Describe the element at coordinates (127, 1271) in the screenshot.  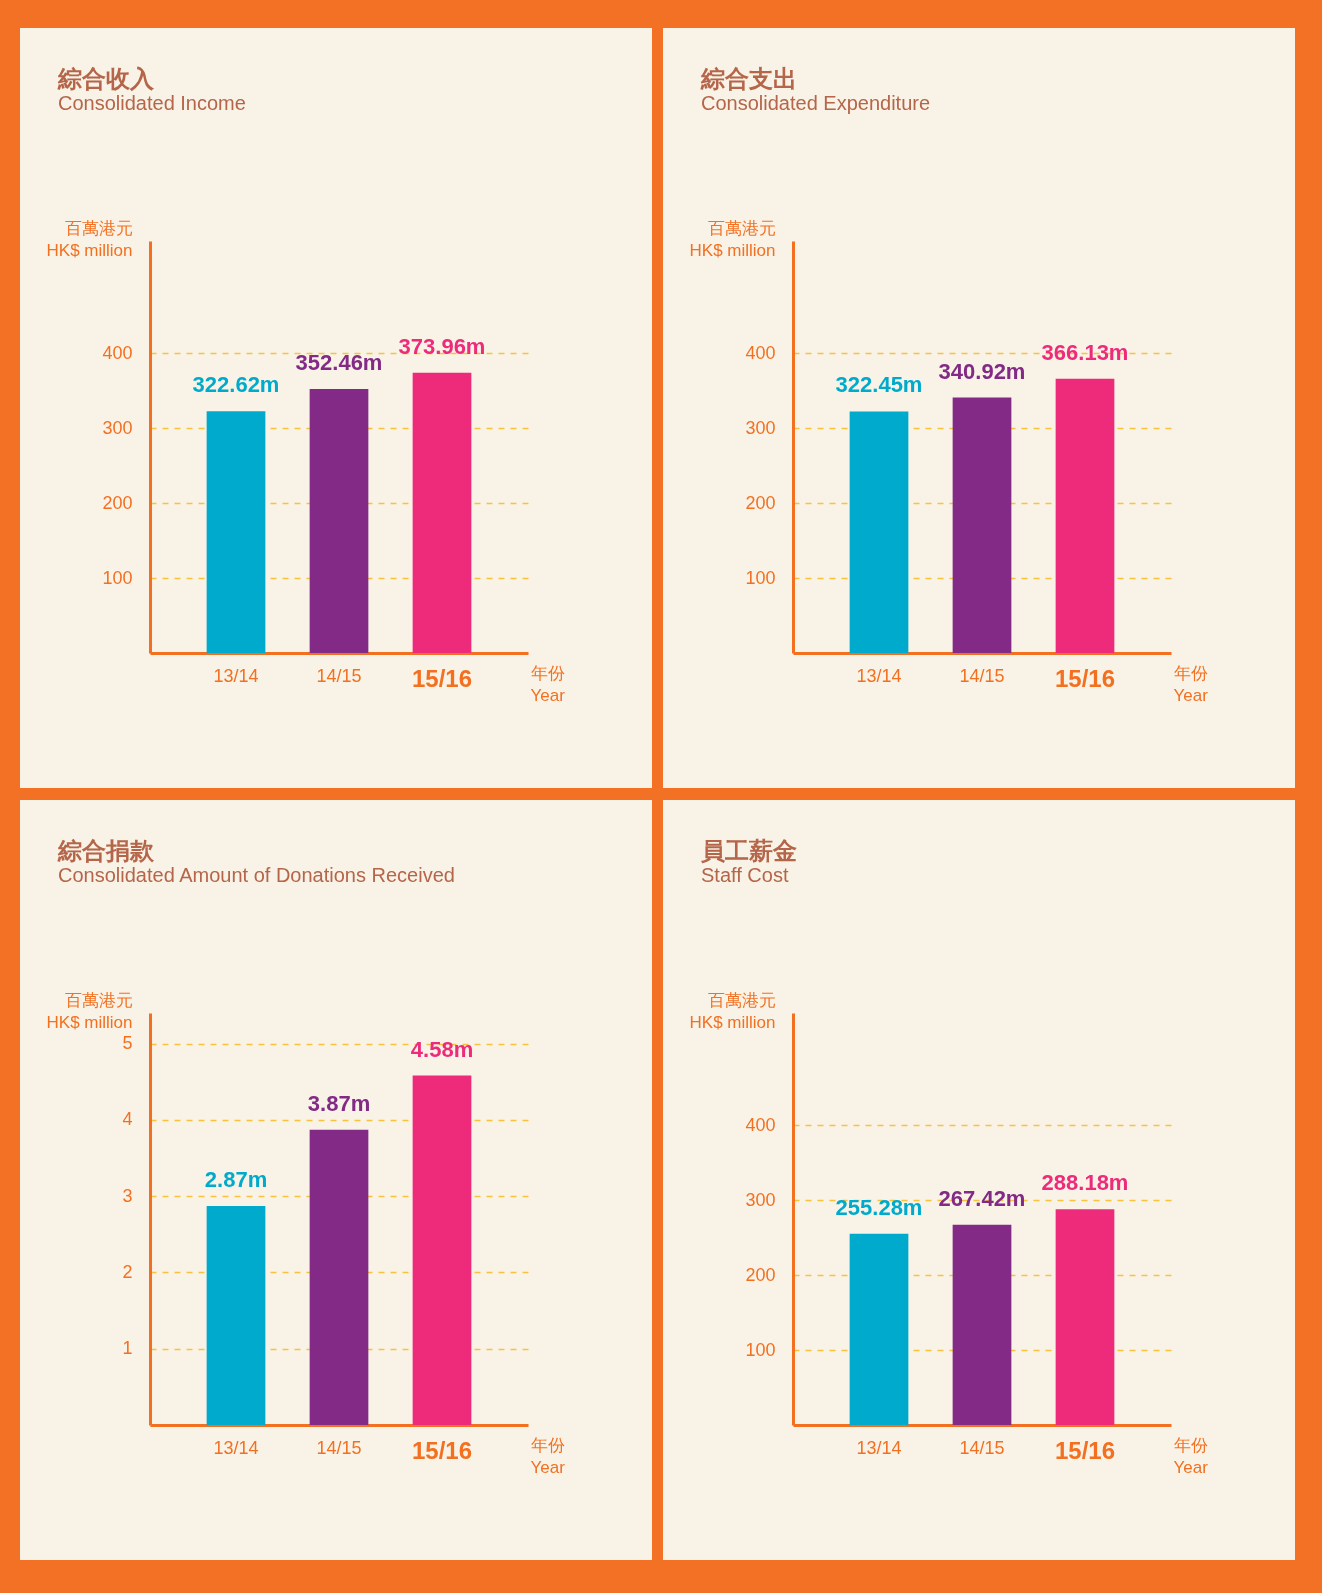
I see `y-tick-label: 2` at that location.